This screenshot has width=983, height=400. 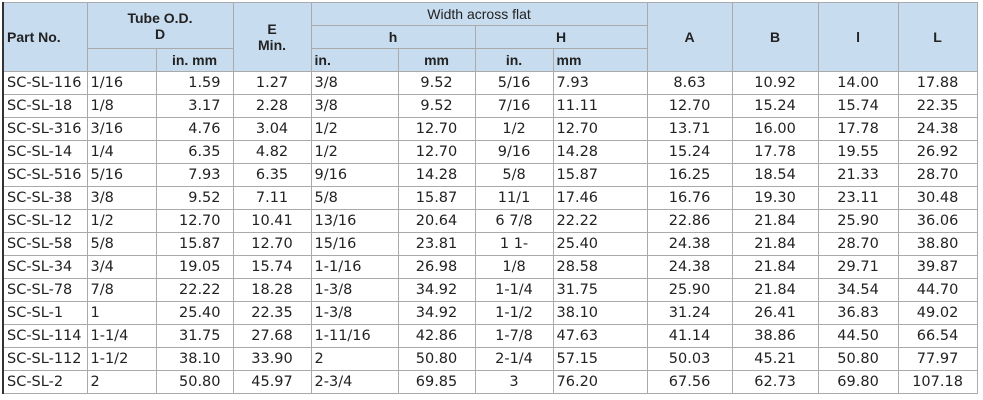 What do you see at coordinates (689, 152) in the screenshot?
I see `cell-a: 15.24` at bounding box center [689, 152].